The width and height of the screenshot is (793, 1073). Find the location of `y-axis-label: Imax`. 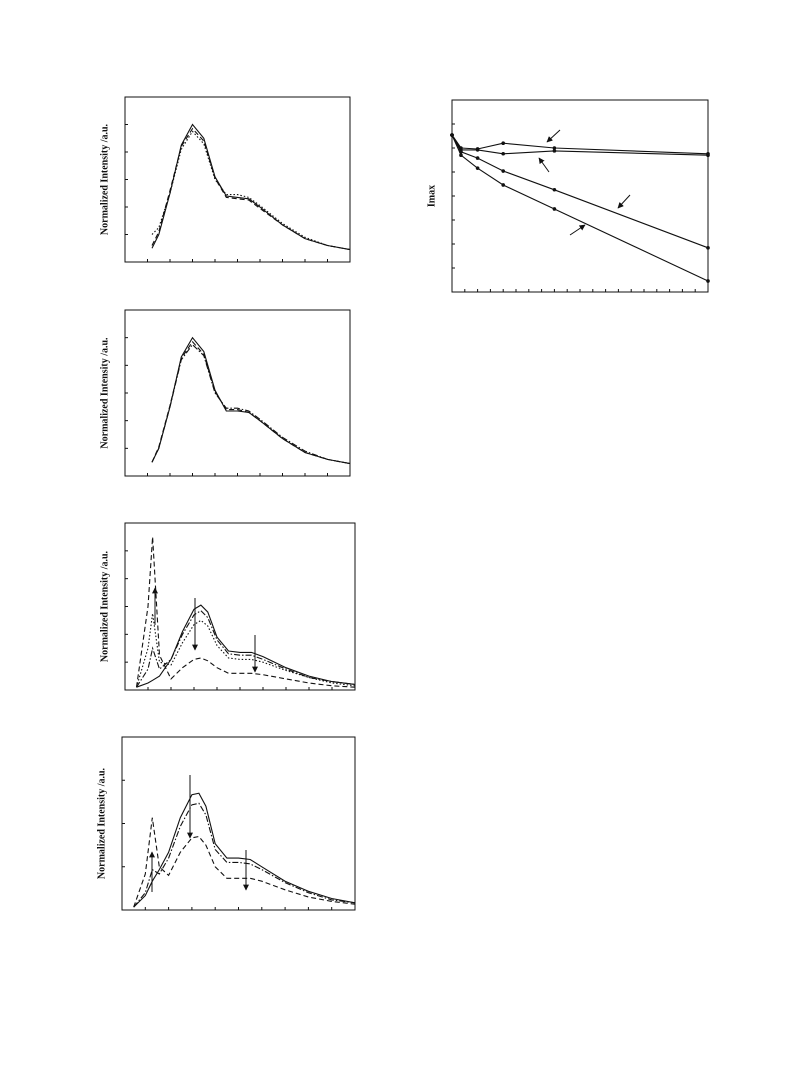

y-axis-label: Imax is located at coordinates (431, 196).